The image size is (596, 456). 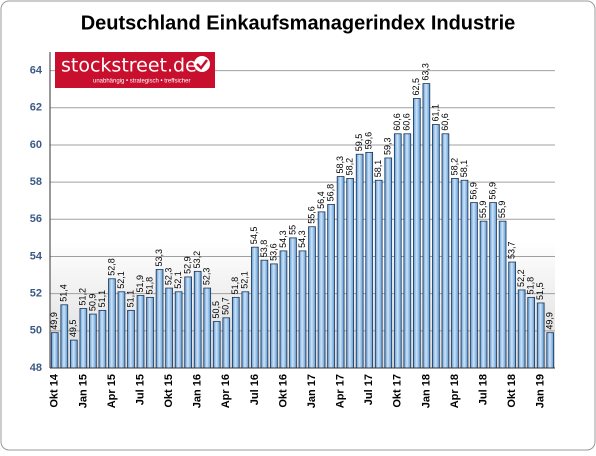 What do you see at coordinates (140, 389) in the screenshot?
I see `x-tick-label: Jul 15` at bounding box center [140, 389].